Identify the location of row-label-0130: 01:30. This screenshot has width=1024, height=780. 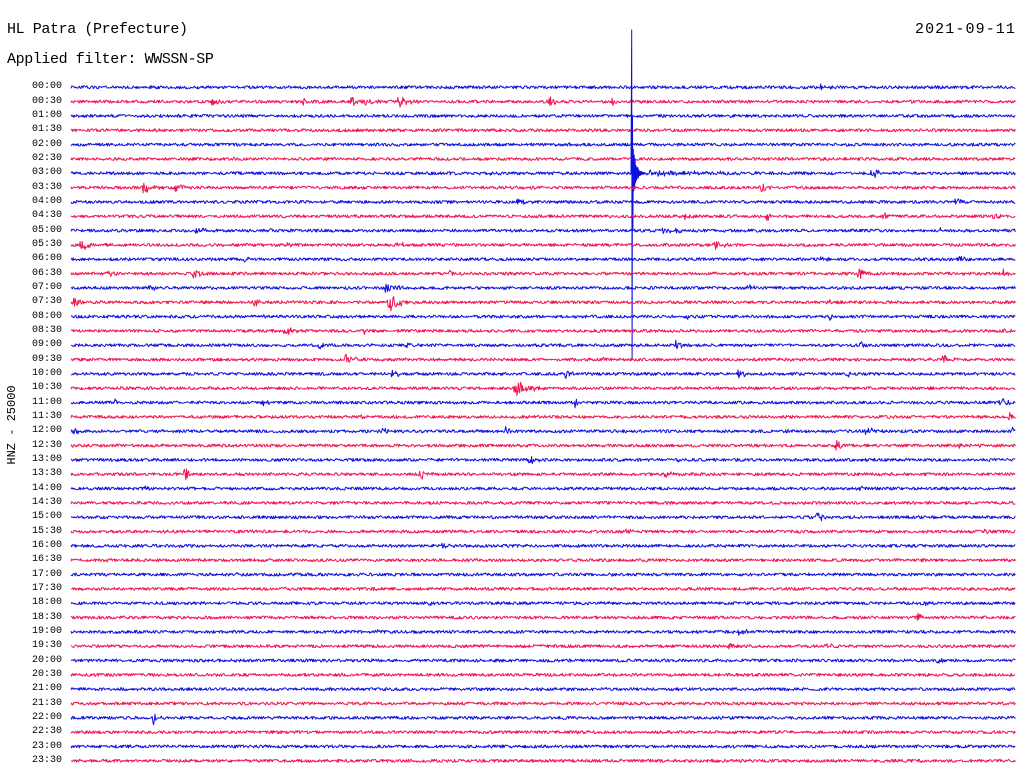
(46, 130).